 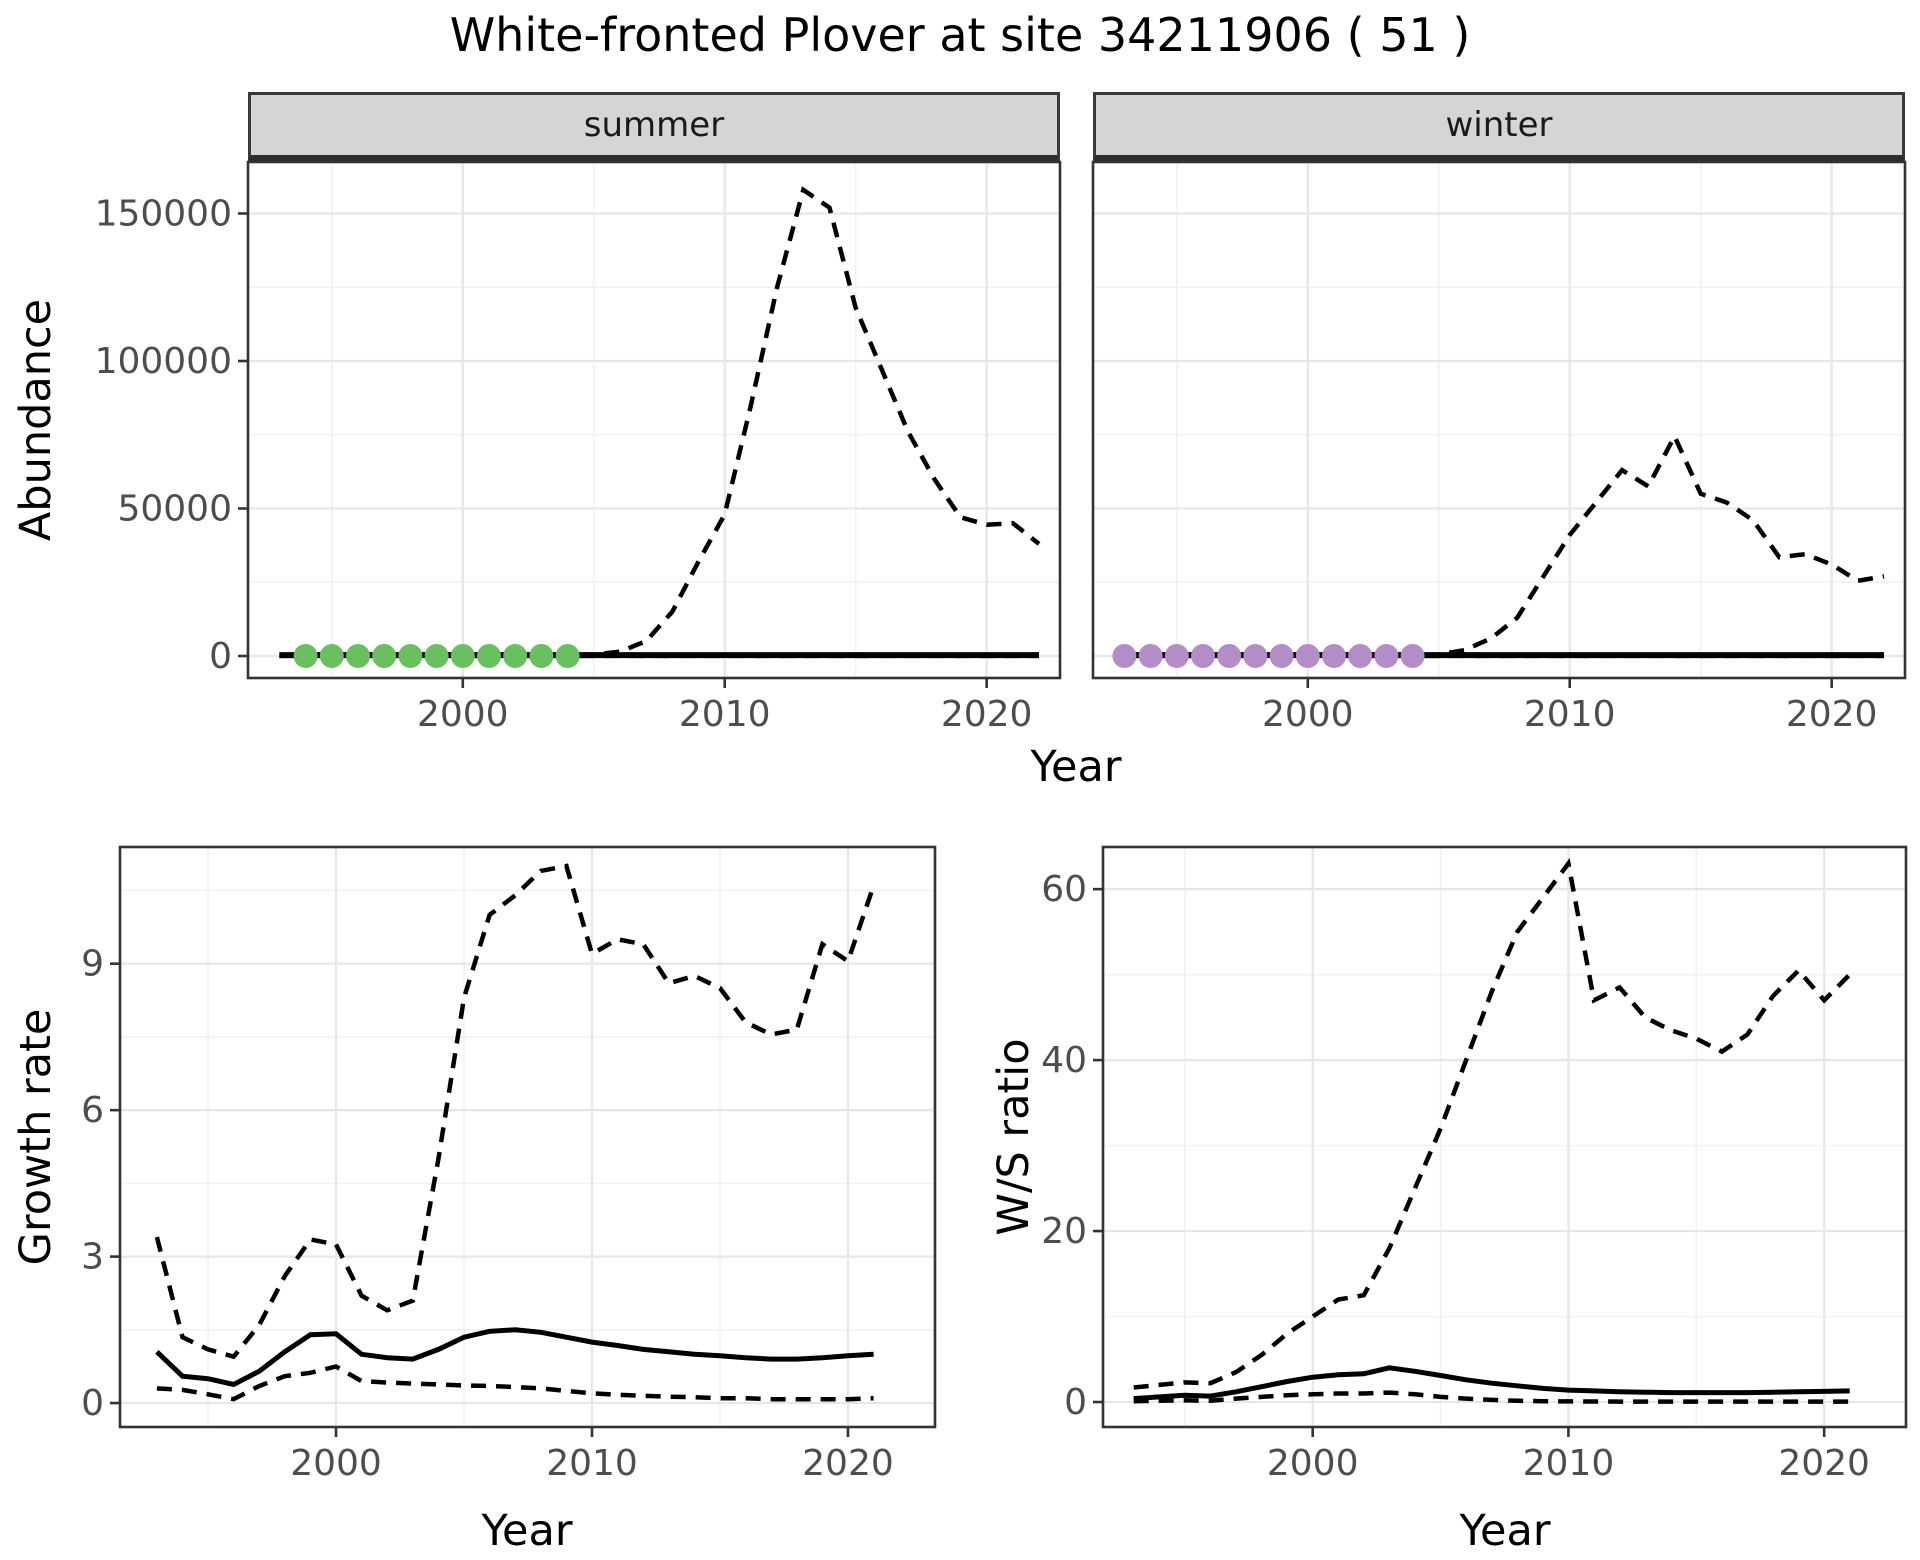 What do you see at coordinates (514, 1357) in the screenshot?
I see `growth_rate-mean-line` at bounding box center [514, 1357].